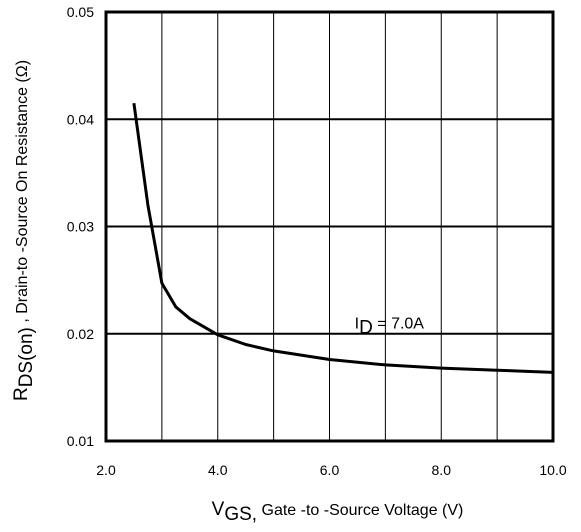  What do you see at coordinates (80, 119) in the screenshot?
I see `y-tick-label: 0.04` at bounding box center [80, 119].